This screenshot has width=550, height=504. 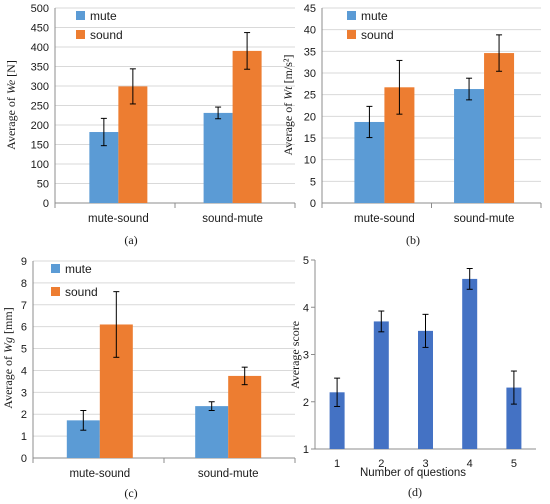 What do you see at coordinates (288, 93) in the screenshot?
I see `y-axis-label-variable: Wt` at bounding box center [288, 93].